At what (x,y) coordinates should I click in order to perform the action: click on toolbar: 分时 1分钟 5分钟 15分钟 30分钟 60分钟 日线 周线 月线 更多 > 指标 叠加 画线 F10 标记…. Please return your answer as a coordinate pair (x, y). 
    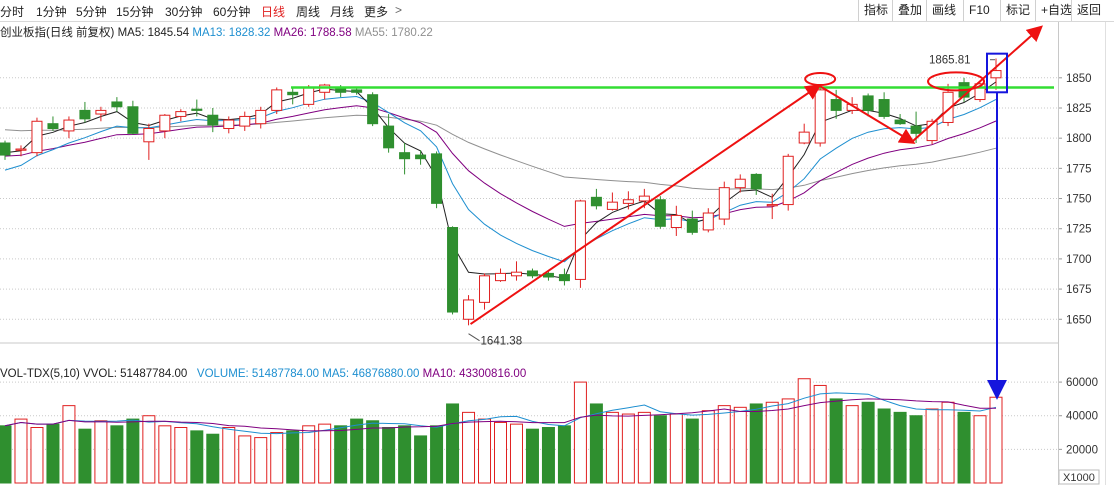
    Looking at the image, I should click on (557, 11).